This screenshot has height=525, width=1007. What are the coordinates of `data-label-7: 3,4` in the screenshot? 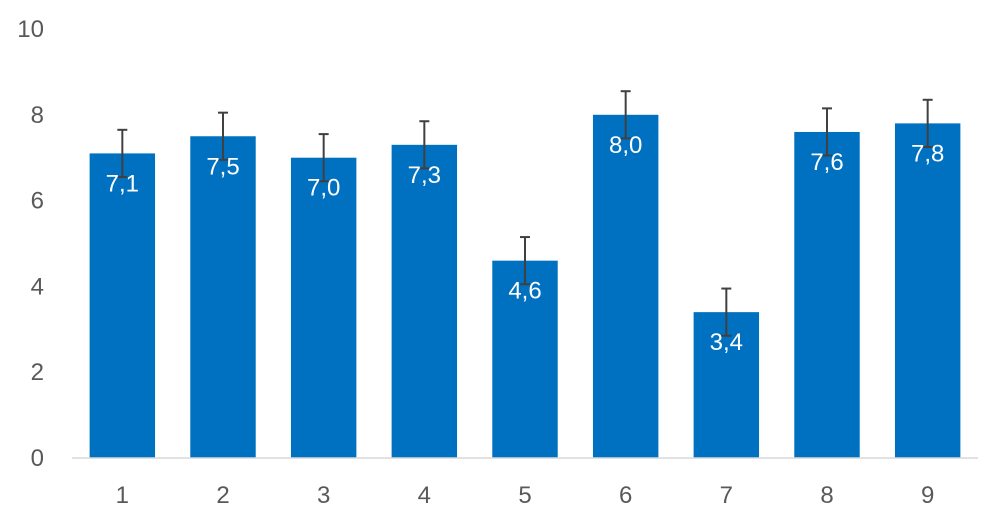 It's located at (726, 342).